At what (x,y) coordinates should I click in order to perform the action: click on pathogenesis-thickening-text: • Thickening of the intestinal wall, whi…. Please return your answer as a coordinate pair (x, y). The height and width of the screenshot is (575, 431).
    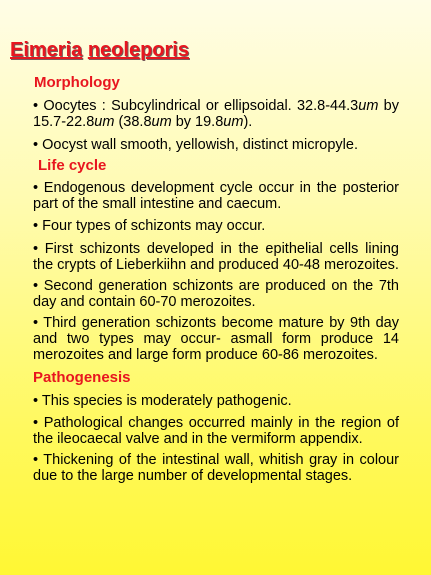
    Looking at the image, I should click on (216, 468).